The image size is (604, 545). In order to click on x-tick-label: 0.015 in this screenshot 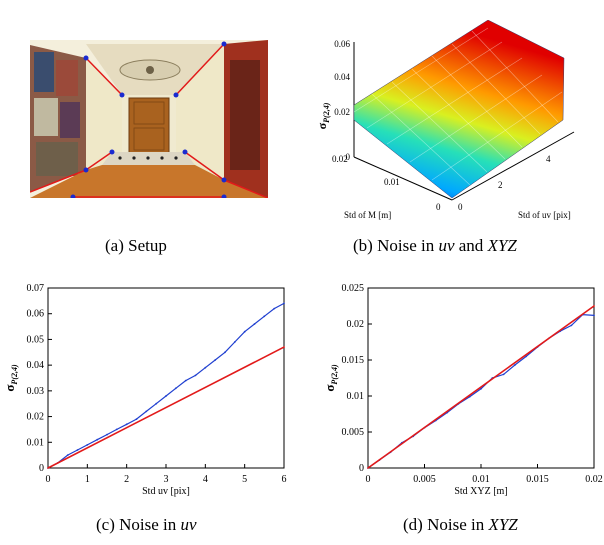, I will do `click(537, 479)`.